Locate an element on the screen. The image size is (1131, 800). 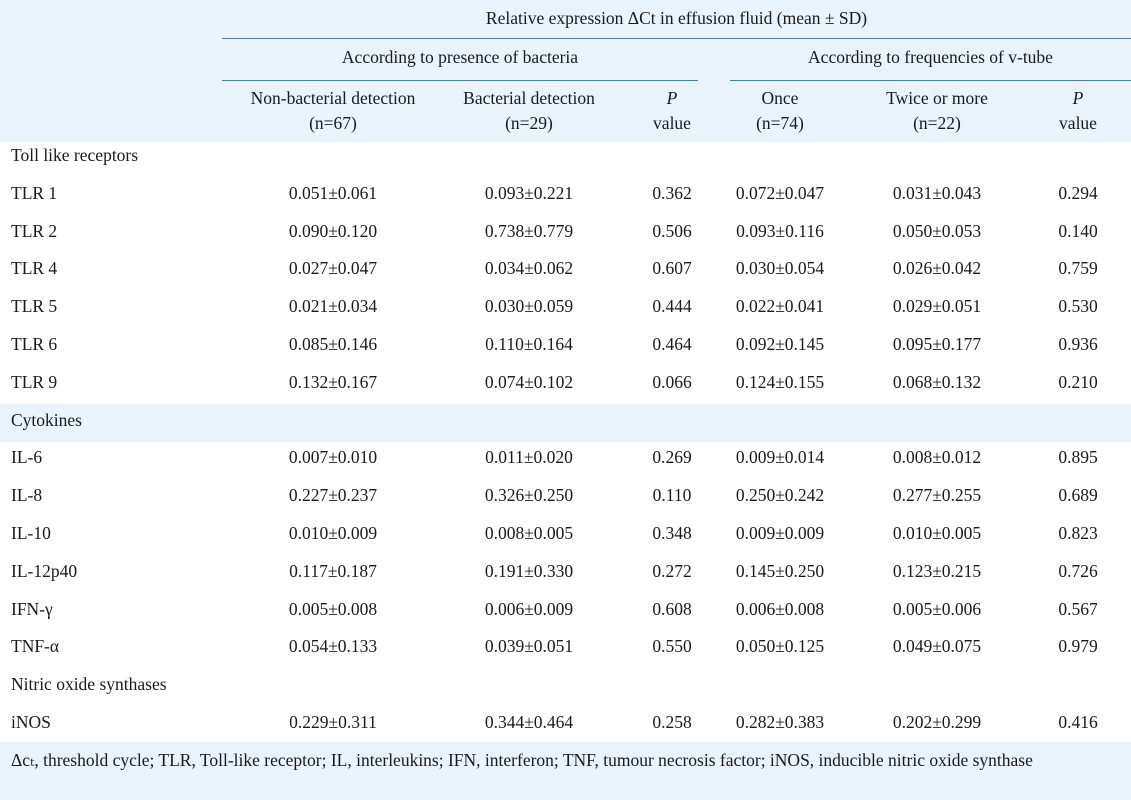
value-cell: 0.051±0.061 is located at coordinates (333, 192).